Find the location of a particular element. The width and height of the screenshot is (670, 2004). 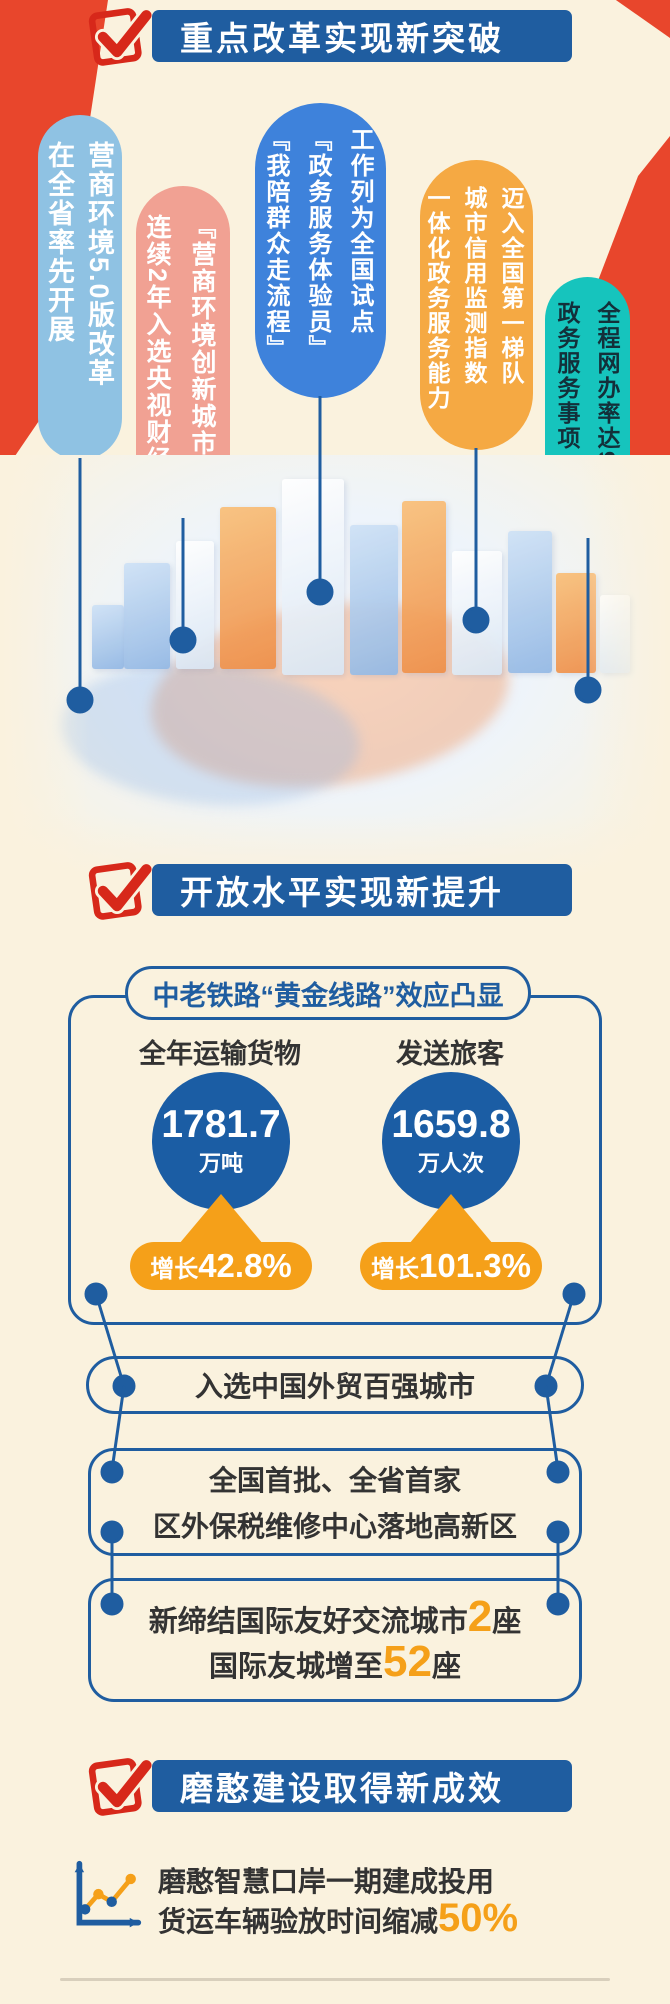

section-mohan-header: 磨憨建设取得新成效 is located at coordinates (335, 1787).